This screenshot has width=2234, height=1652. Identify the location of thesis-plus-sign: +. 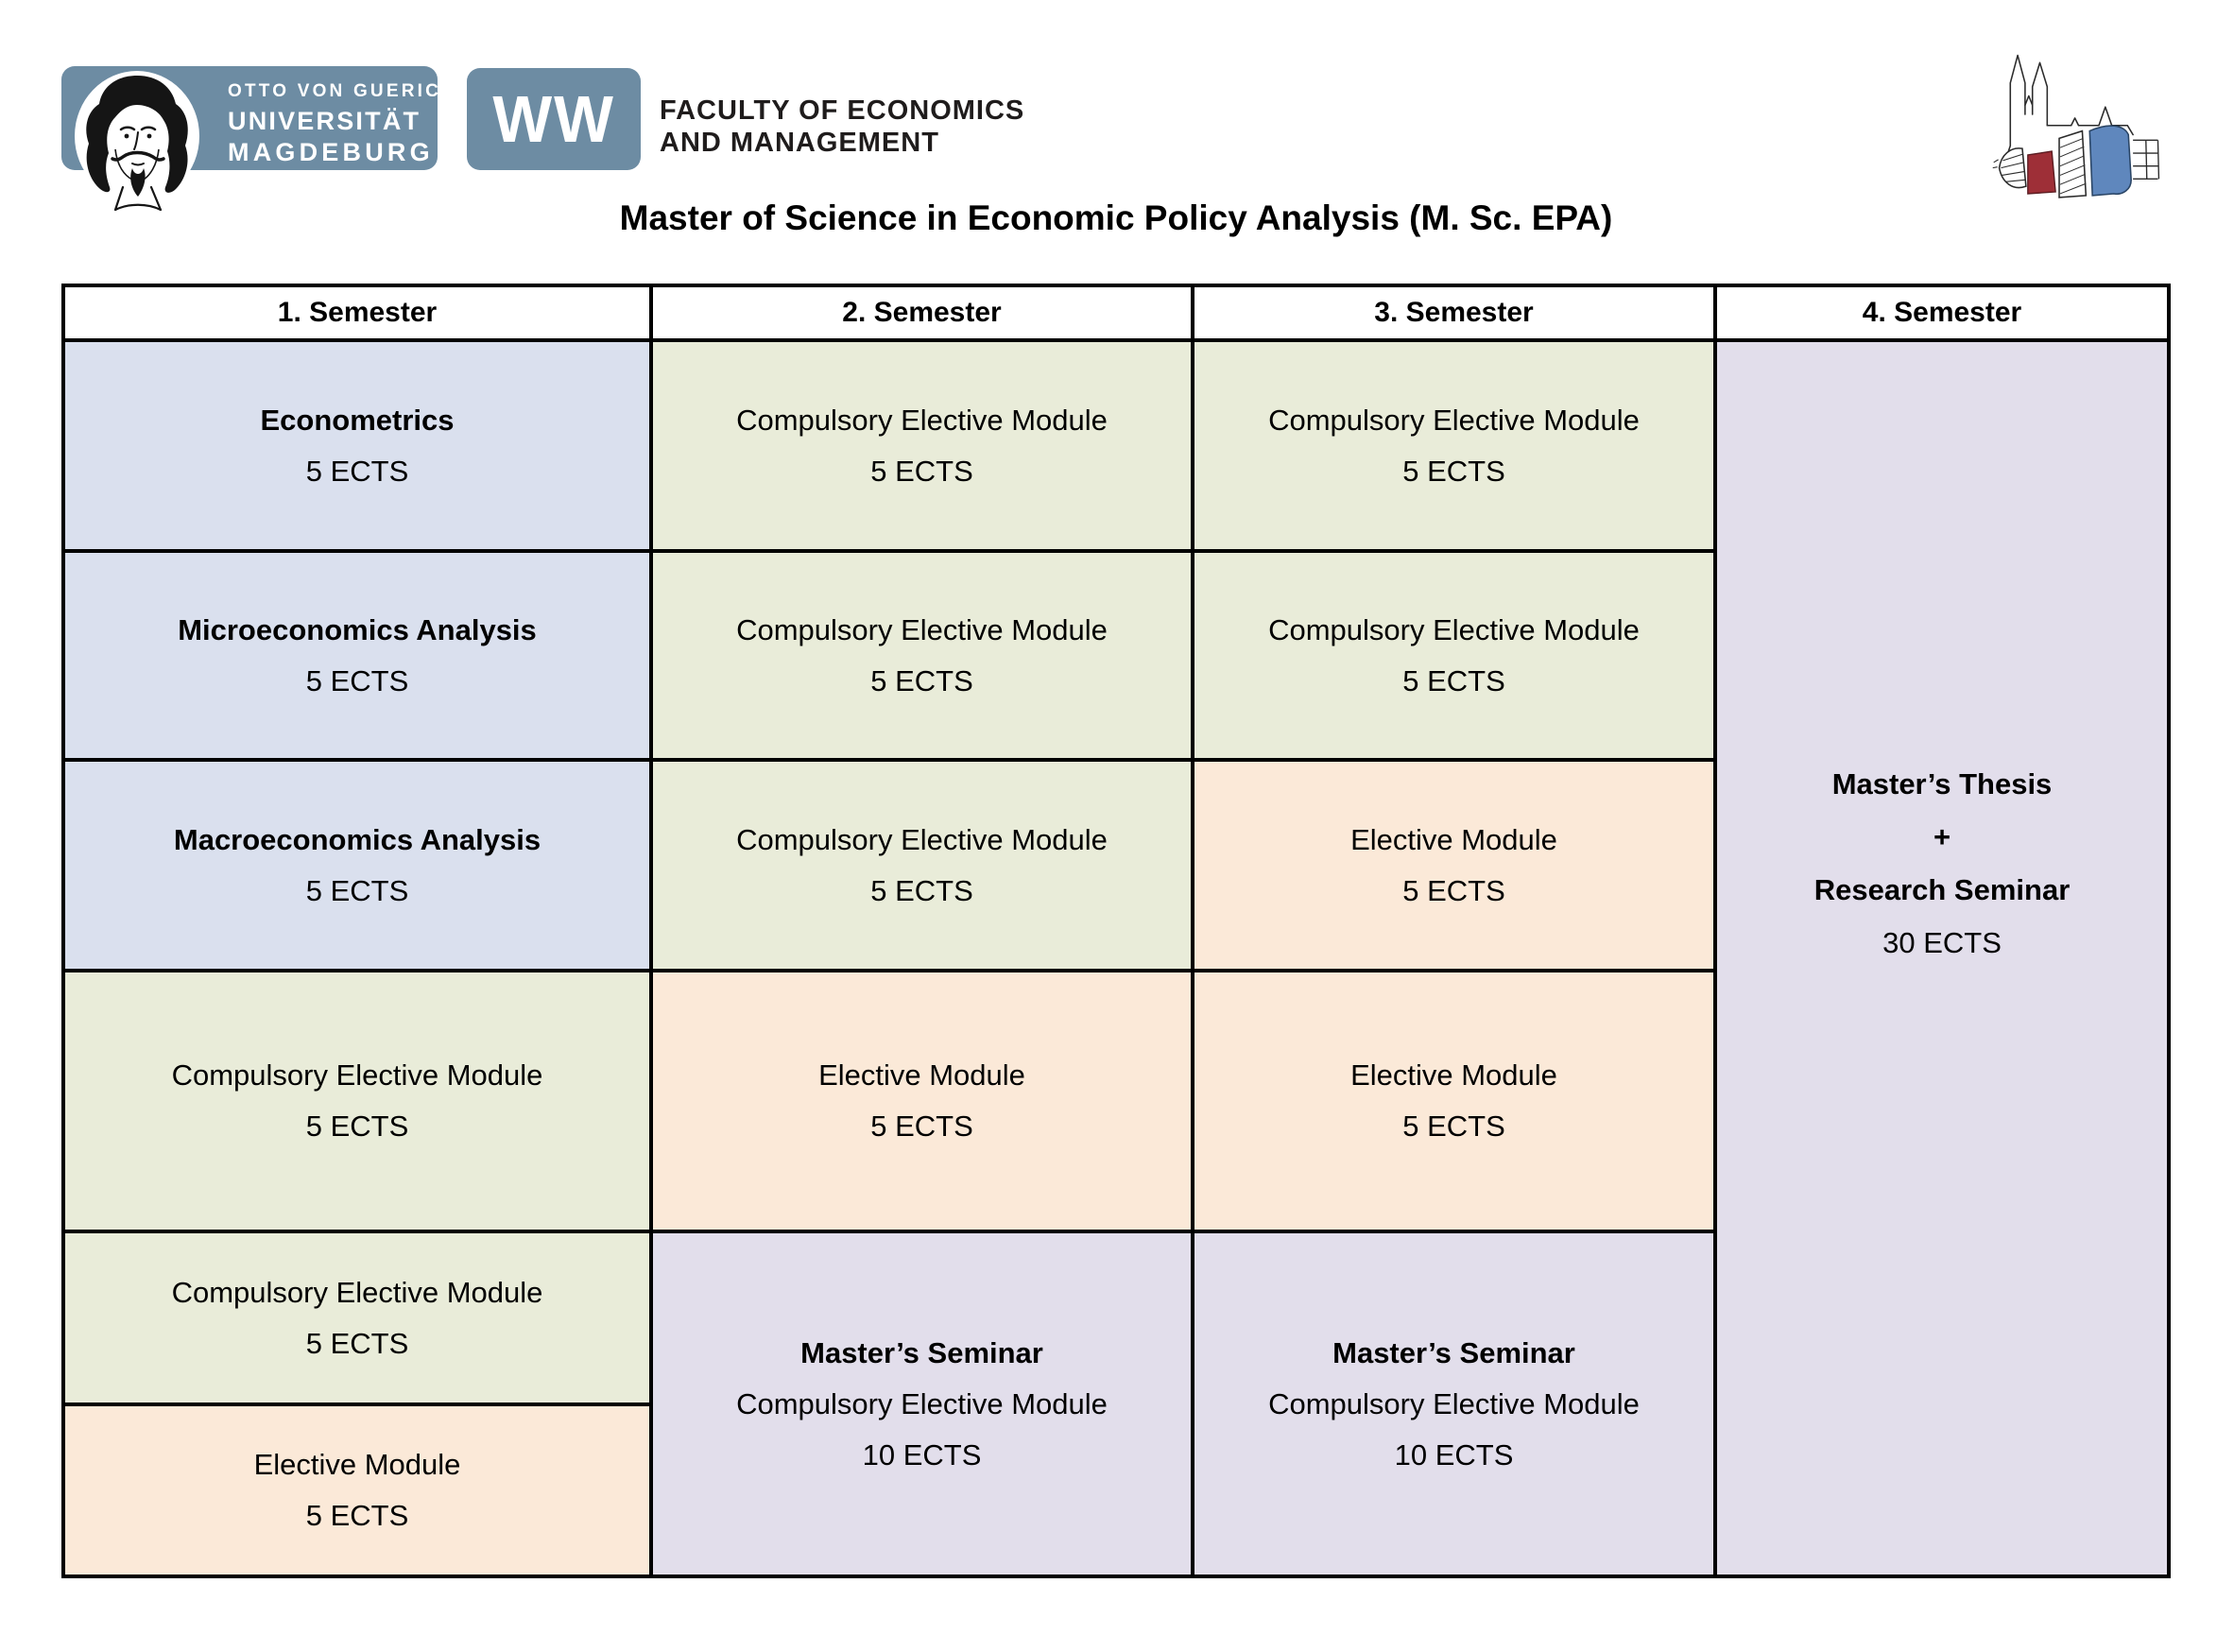
(1942, 836).